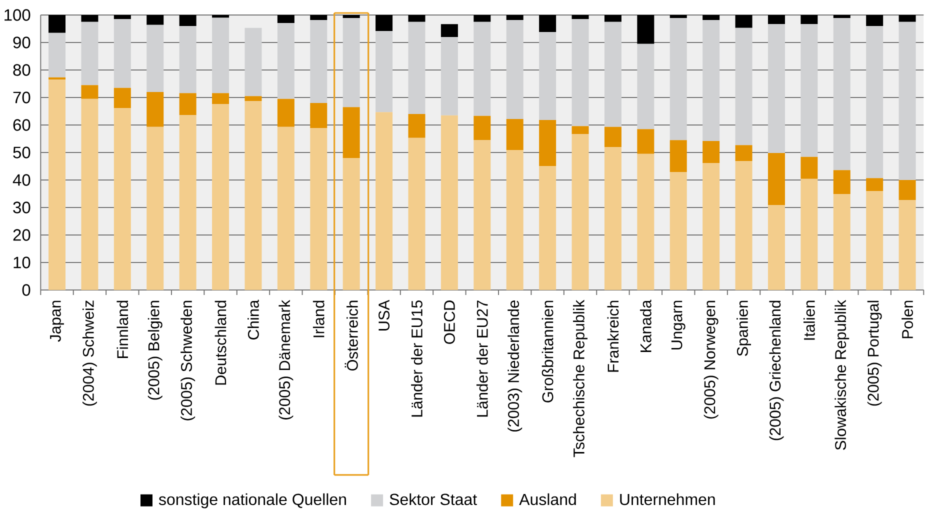 The width and height of the screenshot is (942, 511). Describe the element at coordinates (21, 152) in the screenshot. I see `y-tick-label: 50` at that location.